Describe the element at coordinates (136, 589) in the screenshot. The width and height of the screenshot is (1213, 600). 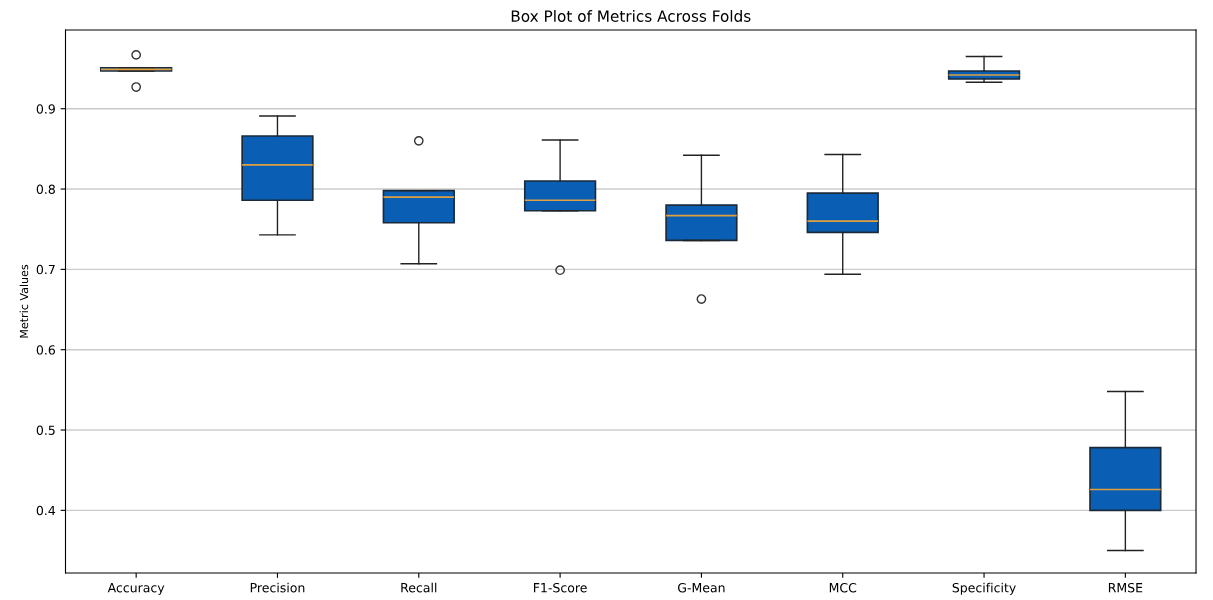
I see `x-tick-label: Accuracy` at that location.